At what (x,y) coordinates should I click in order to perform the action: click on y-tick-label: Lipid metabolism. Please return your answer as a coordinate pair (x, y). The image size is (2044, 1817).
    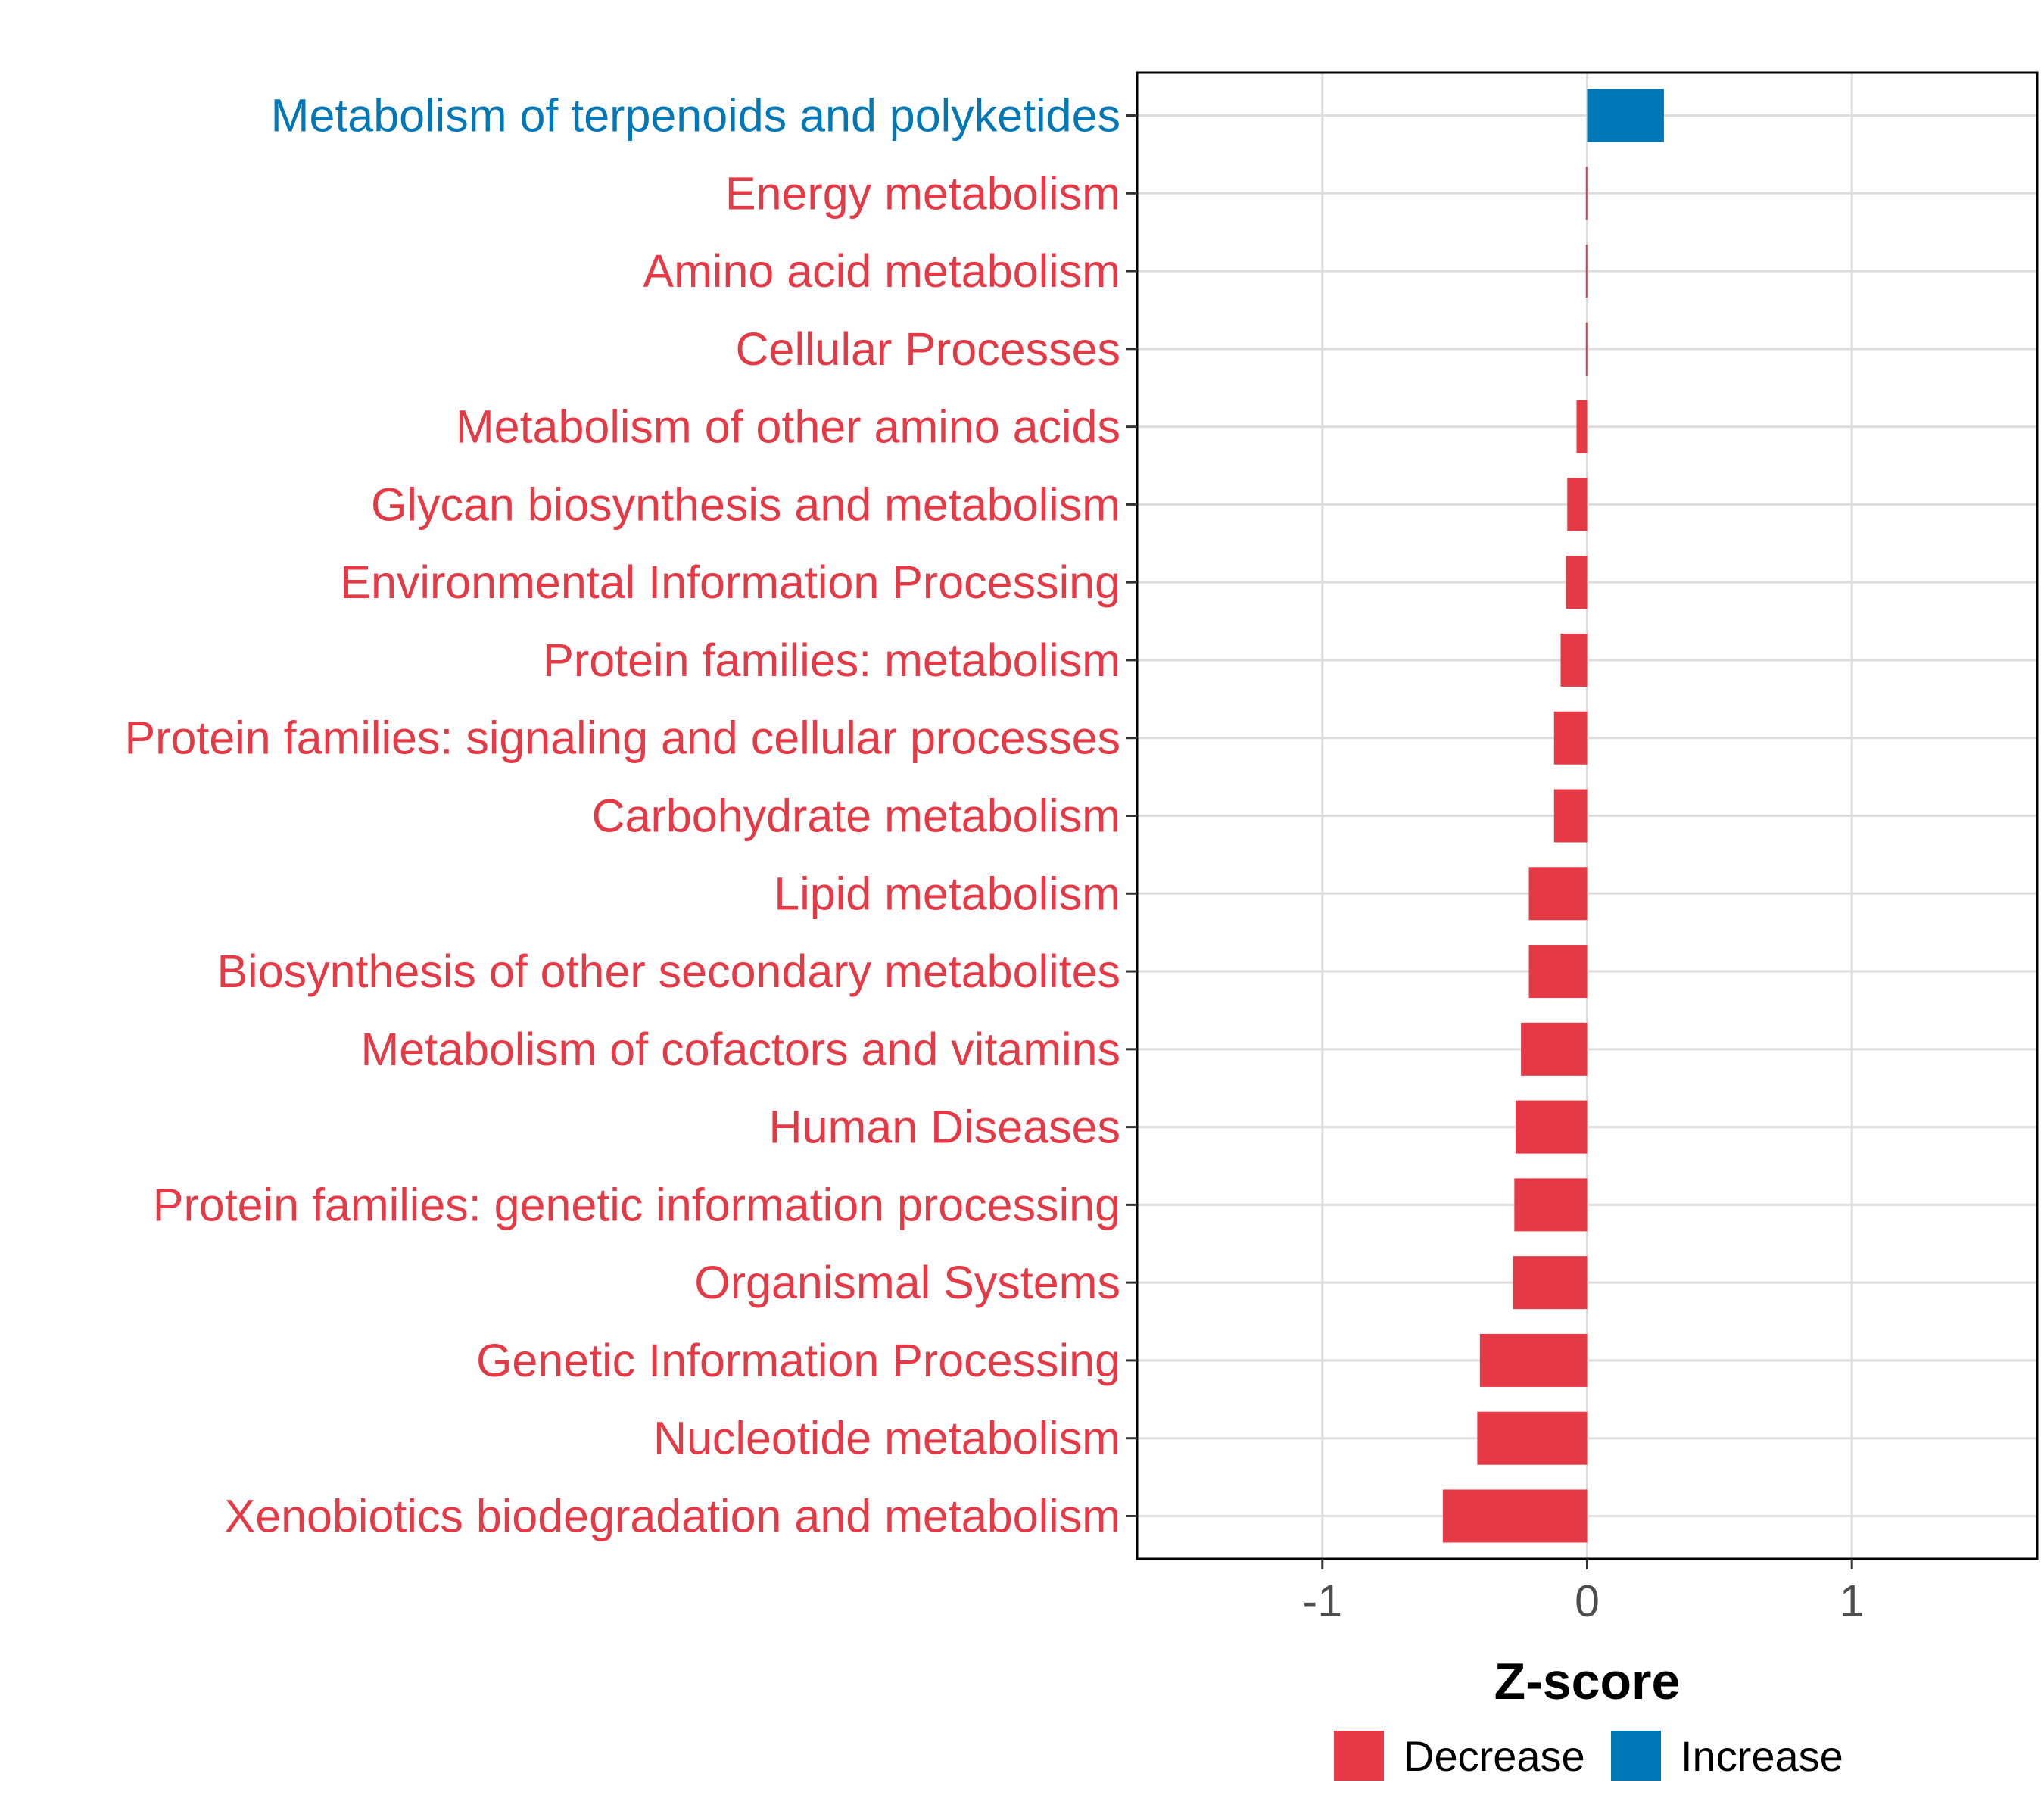
    Looking at the image, I should click on (947, 894).